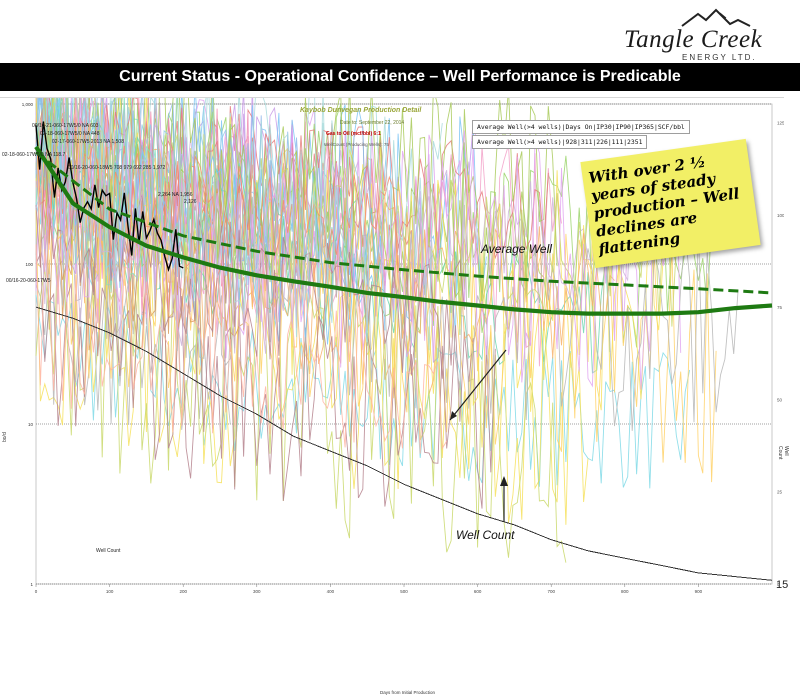  Describe the element at coordinates (361, 110) in the screenshot. I see `chart-title: Kaybob Dunvegan Production Detail` at that location.